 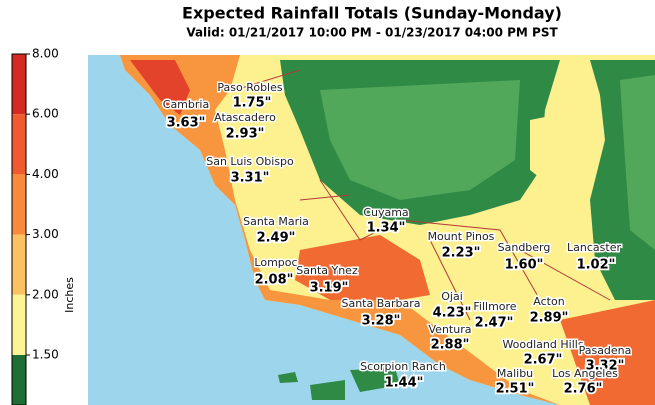 I want to click on rainfall-amount: 2.47", so click(x=494, y=323).